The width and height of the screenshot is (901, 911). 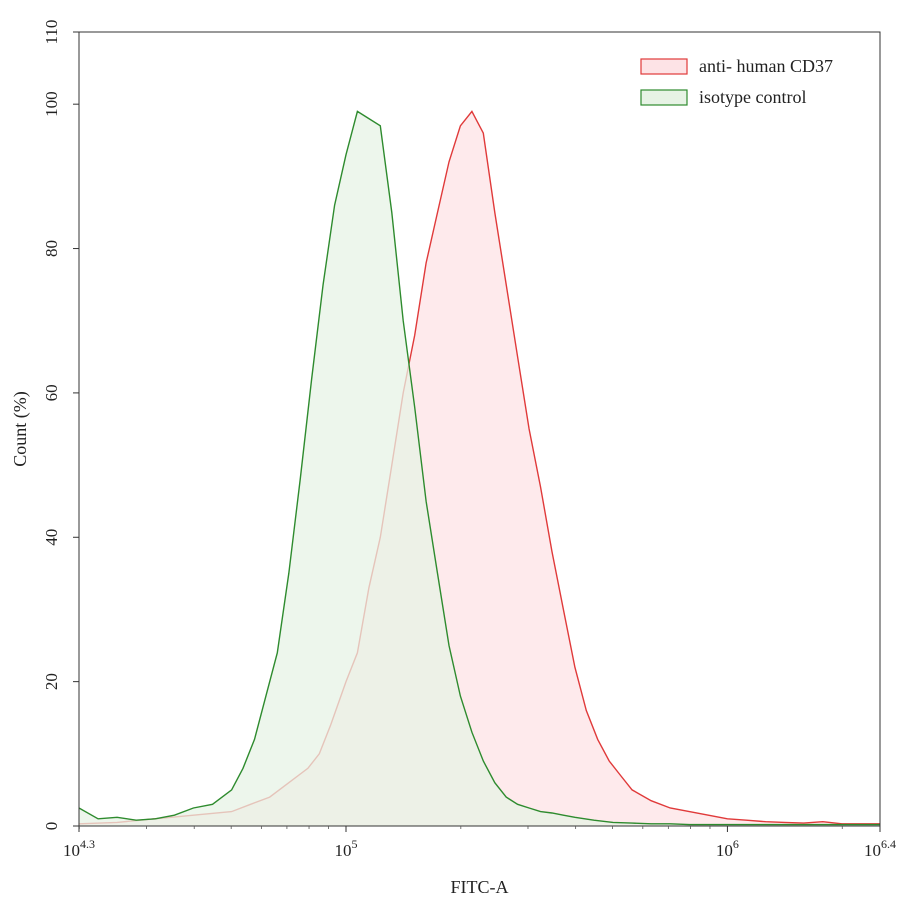 What do you see at coordinates (51, 248) in the screenshot?
I see `y-tick-label: 80` at bounding box center [51, 248].